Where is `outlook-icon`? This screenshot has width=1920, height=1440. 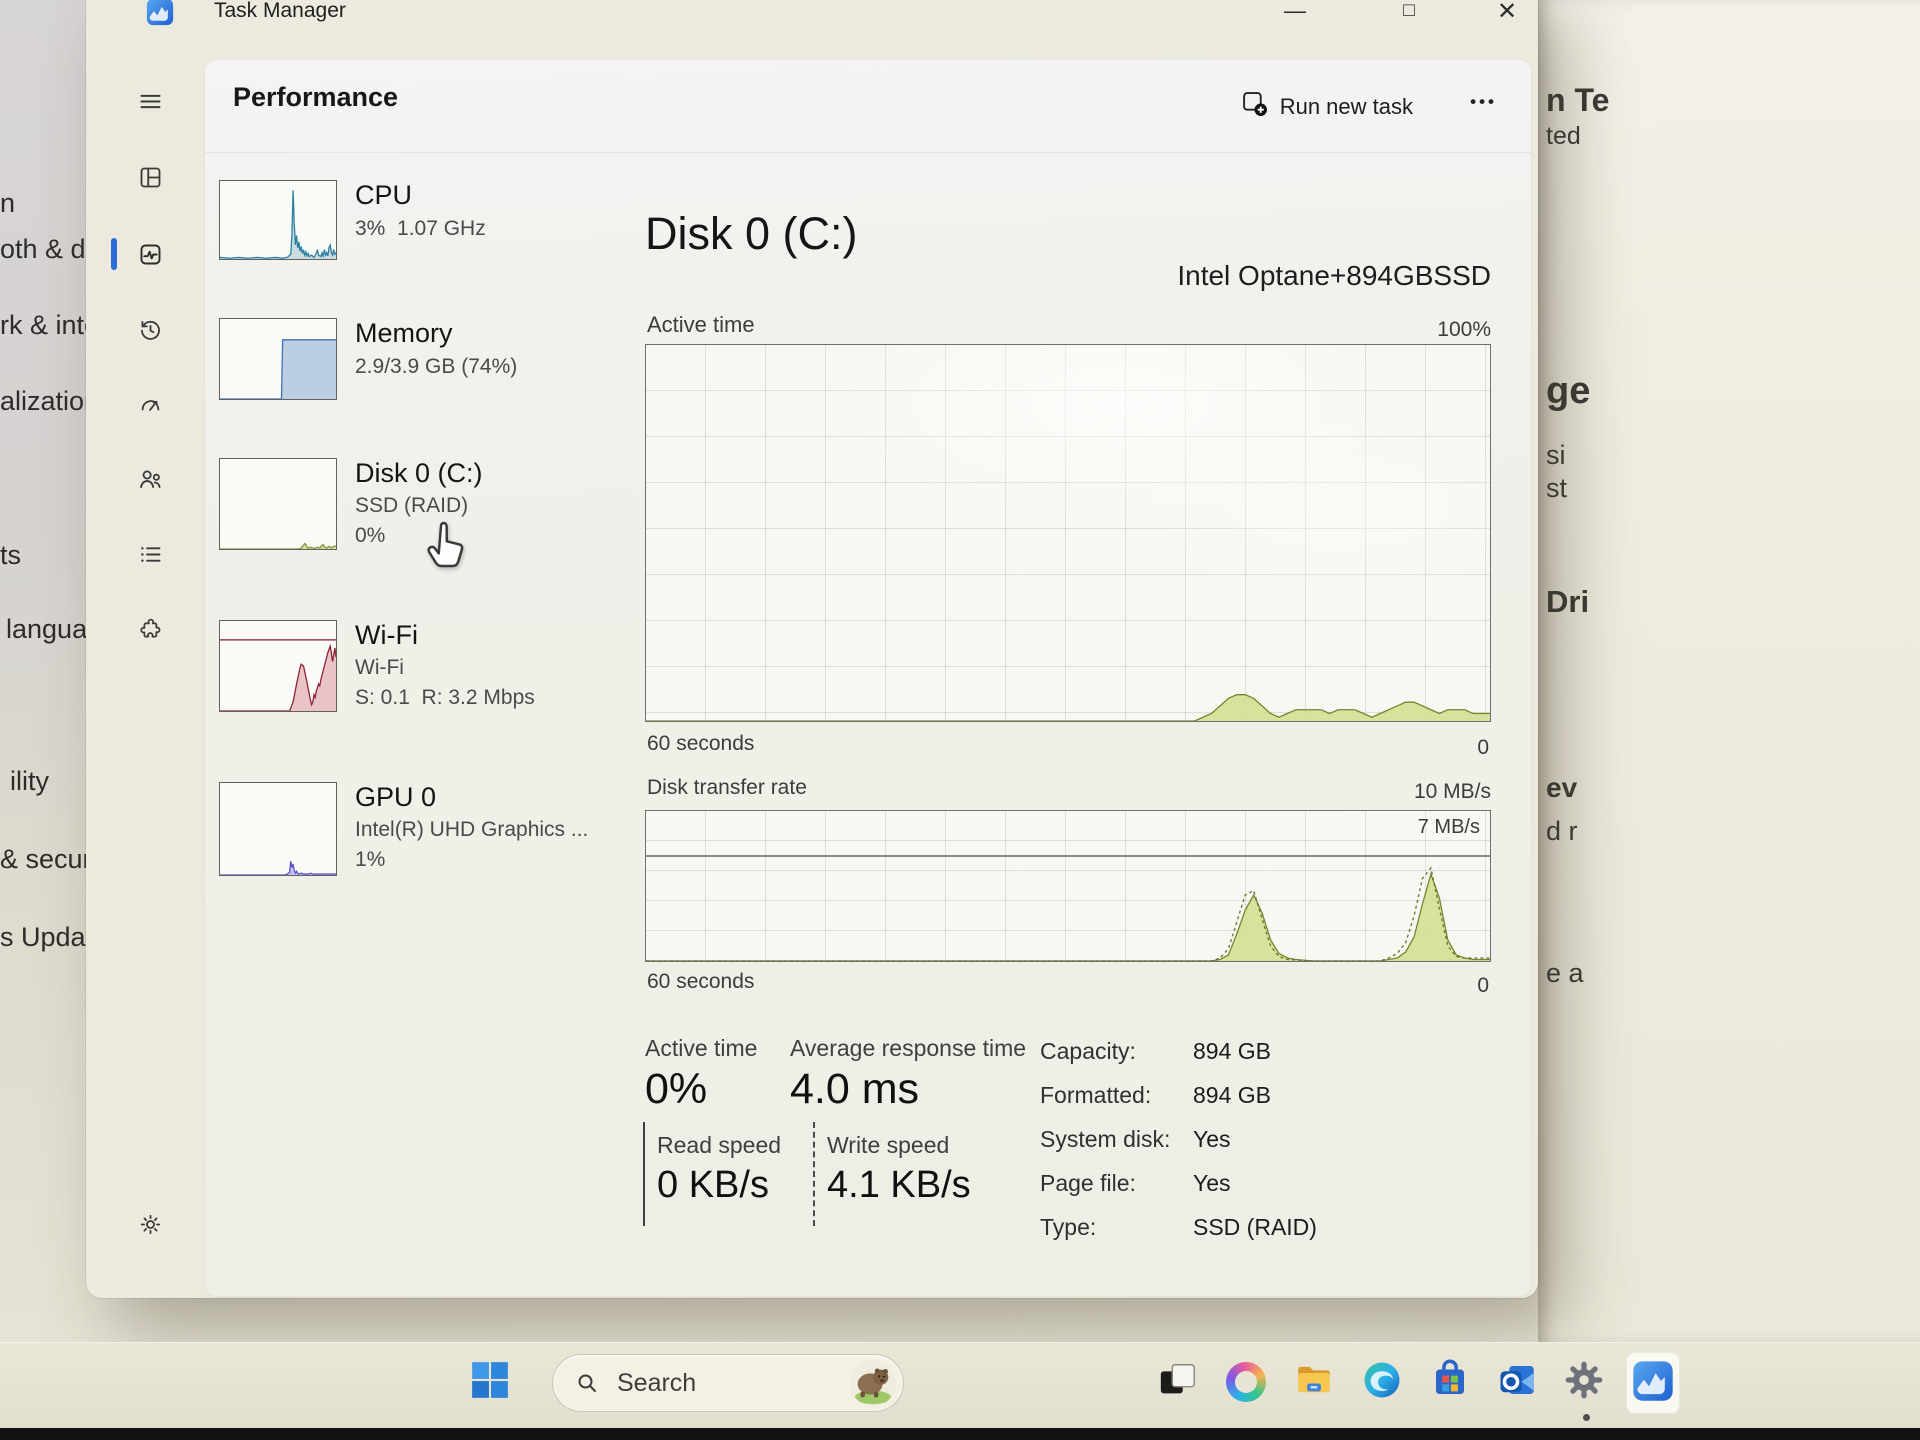
outlook-icon is located at coordinates (1518, 1382).